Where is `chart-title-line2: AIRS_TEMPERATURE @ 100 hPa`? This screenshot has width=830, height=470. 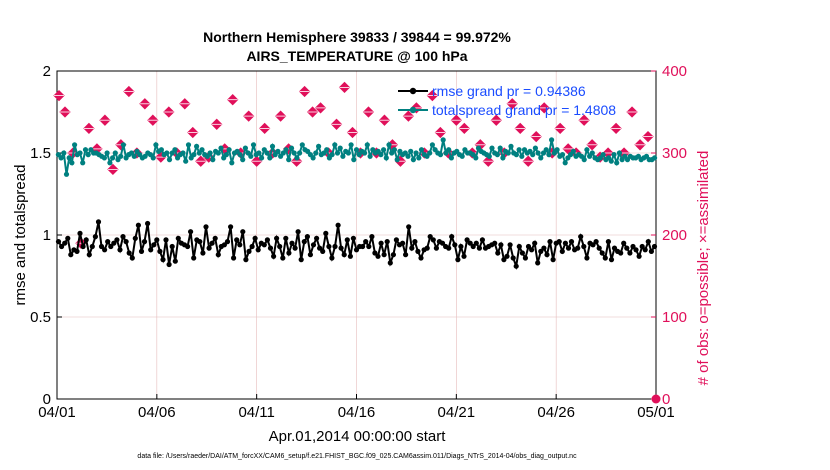
chart-title-line2: AIRS_TEMPERATURE @ 100 hPa is located at coordinates (356, 56).